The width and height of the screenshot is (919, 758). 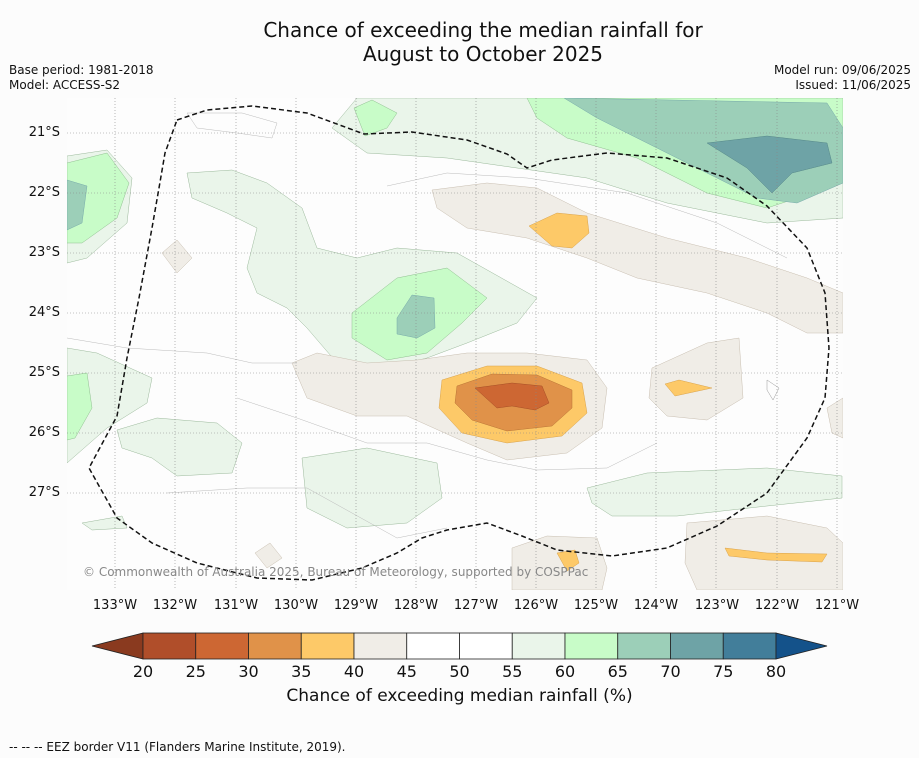 What do you see at coordinates (44, 492) in the screenshot?
I see `lat-label: 27°S` at bounding box center [44, 492].